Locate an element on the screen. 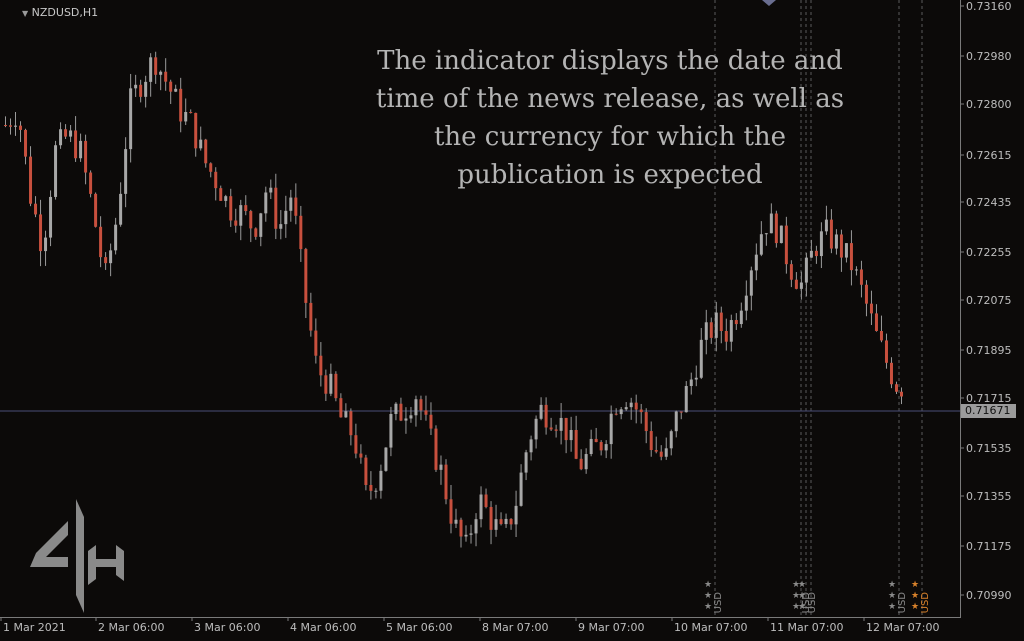 This screenshot has height=641, width=1024. time-tick-label: 12 Mar 07:00 is located at coordinates (903, 627).